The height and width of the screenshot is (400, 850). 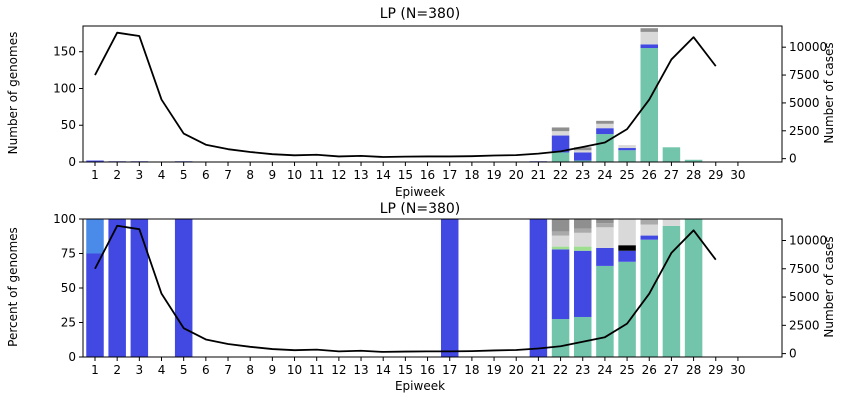 I want to click on bottom-bar-wk1-light_blue, so click(x=95, y=236).